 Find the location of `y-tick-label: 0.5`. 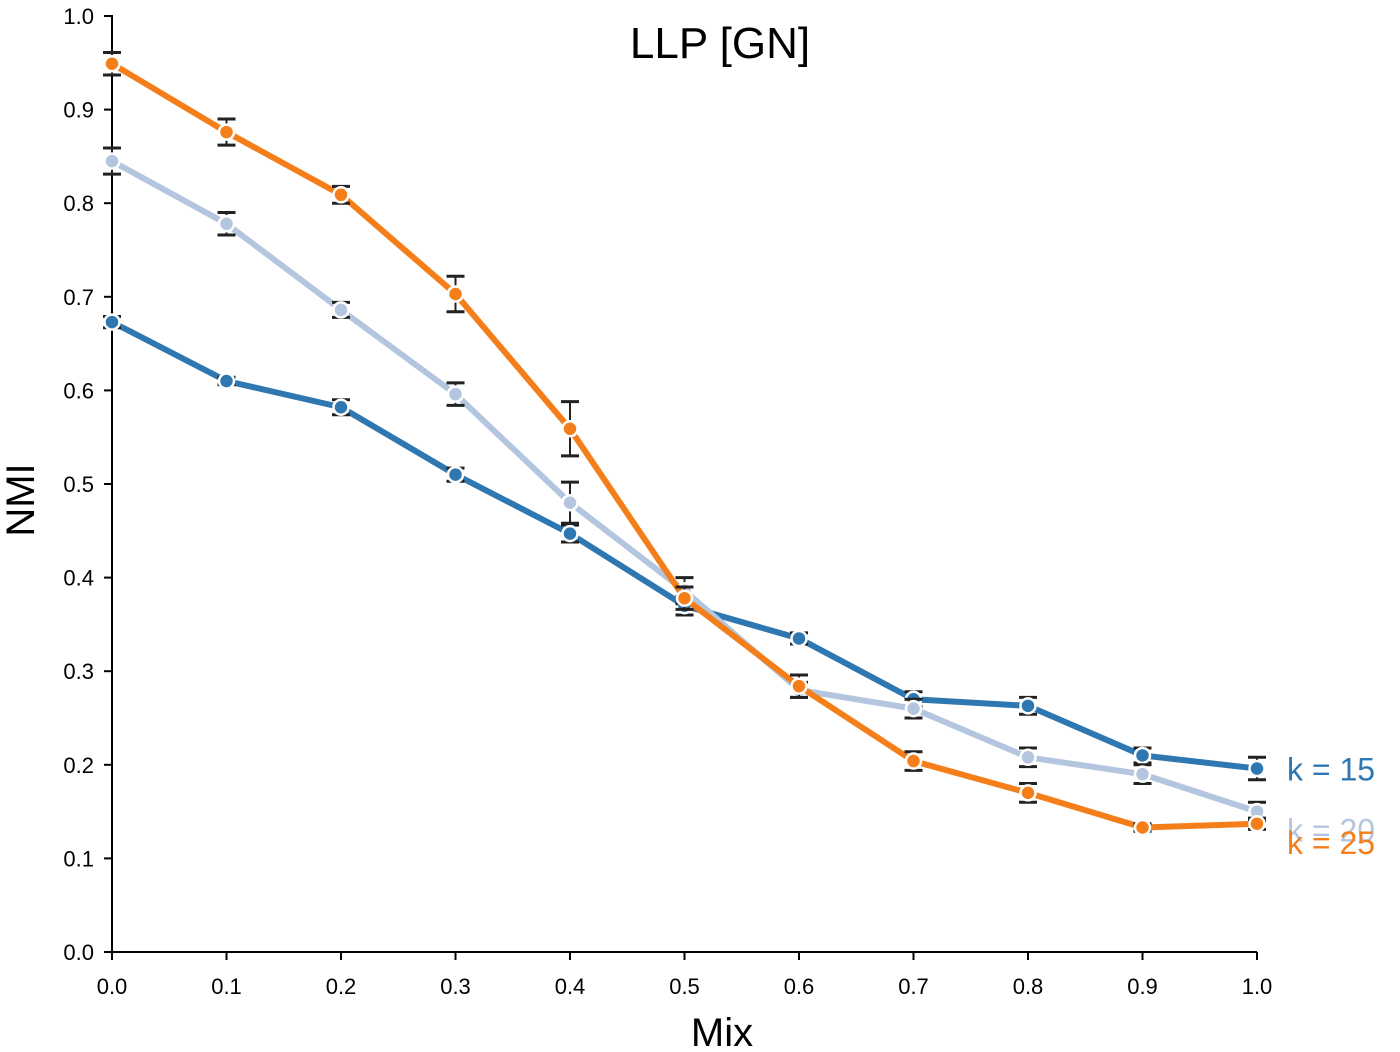

y-tick-label: 0.5 is located at coordinates (78, 484).